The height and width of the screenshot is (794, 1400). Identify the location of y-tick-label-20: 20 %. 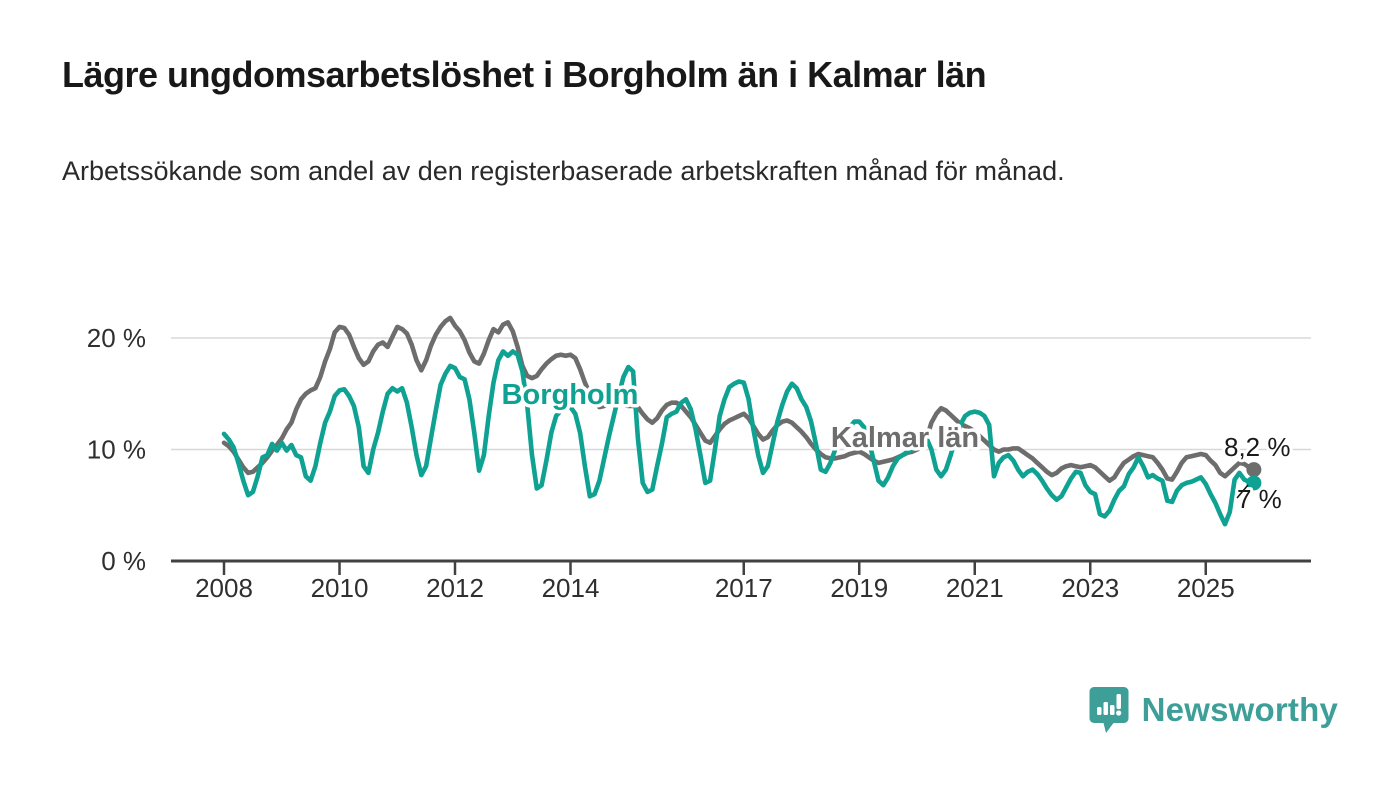
(116, 338).